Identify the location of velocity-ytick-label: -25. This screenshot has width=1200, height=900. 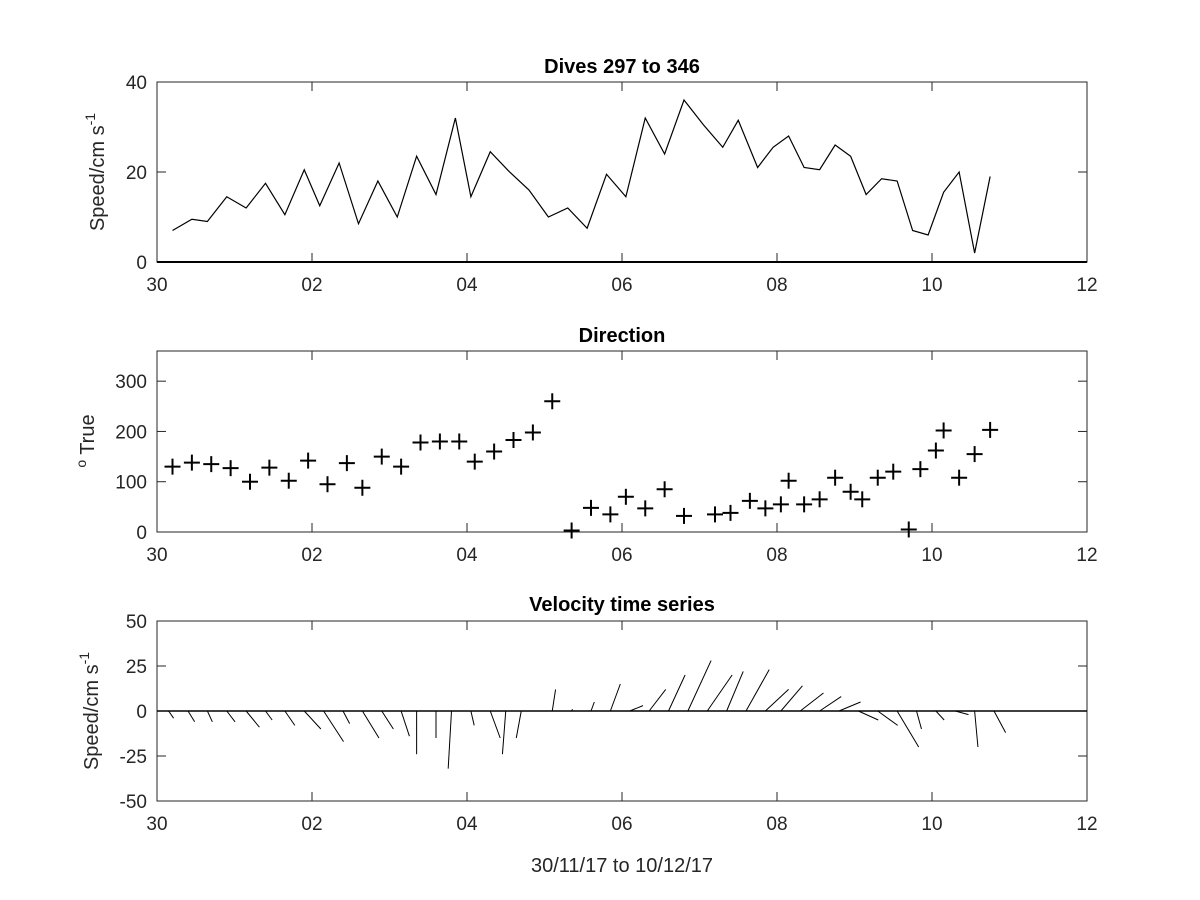
(133, 757).